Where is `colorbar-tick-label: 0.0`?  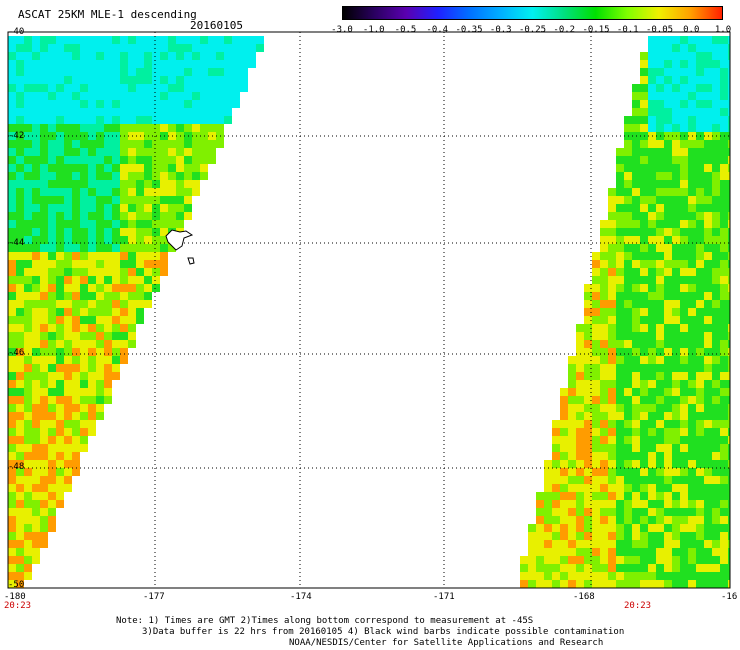 colorbar-tick-label: 0.0 is located at coordinates (691, 30).